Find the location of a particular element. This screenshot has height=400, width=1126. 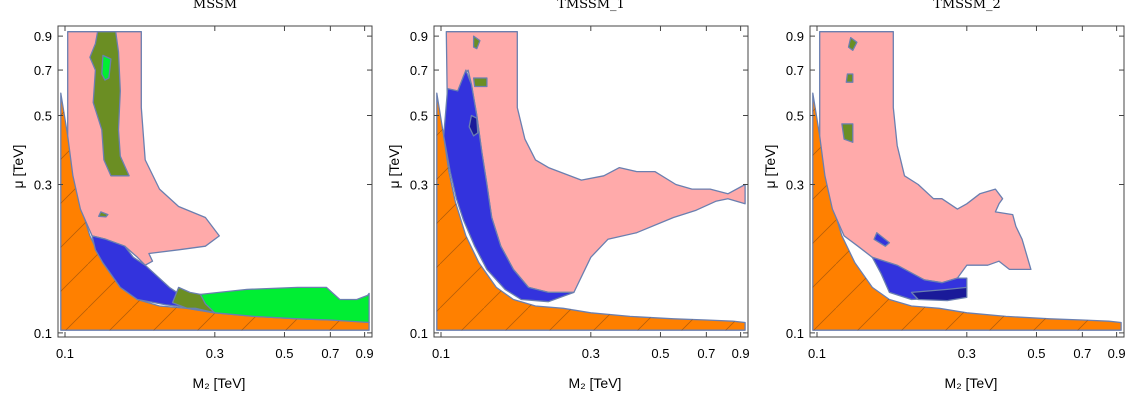

panel-title: TMSSM_2 is located at coordinates (967, 6).